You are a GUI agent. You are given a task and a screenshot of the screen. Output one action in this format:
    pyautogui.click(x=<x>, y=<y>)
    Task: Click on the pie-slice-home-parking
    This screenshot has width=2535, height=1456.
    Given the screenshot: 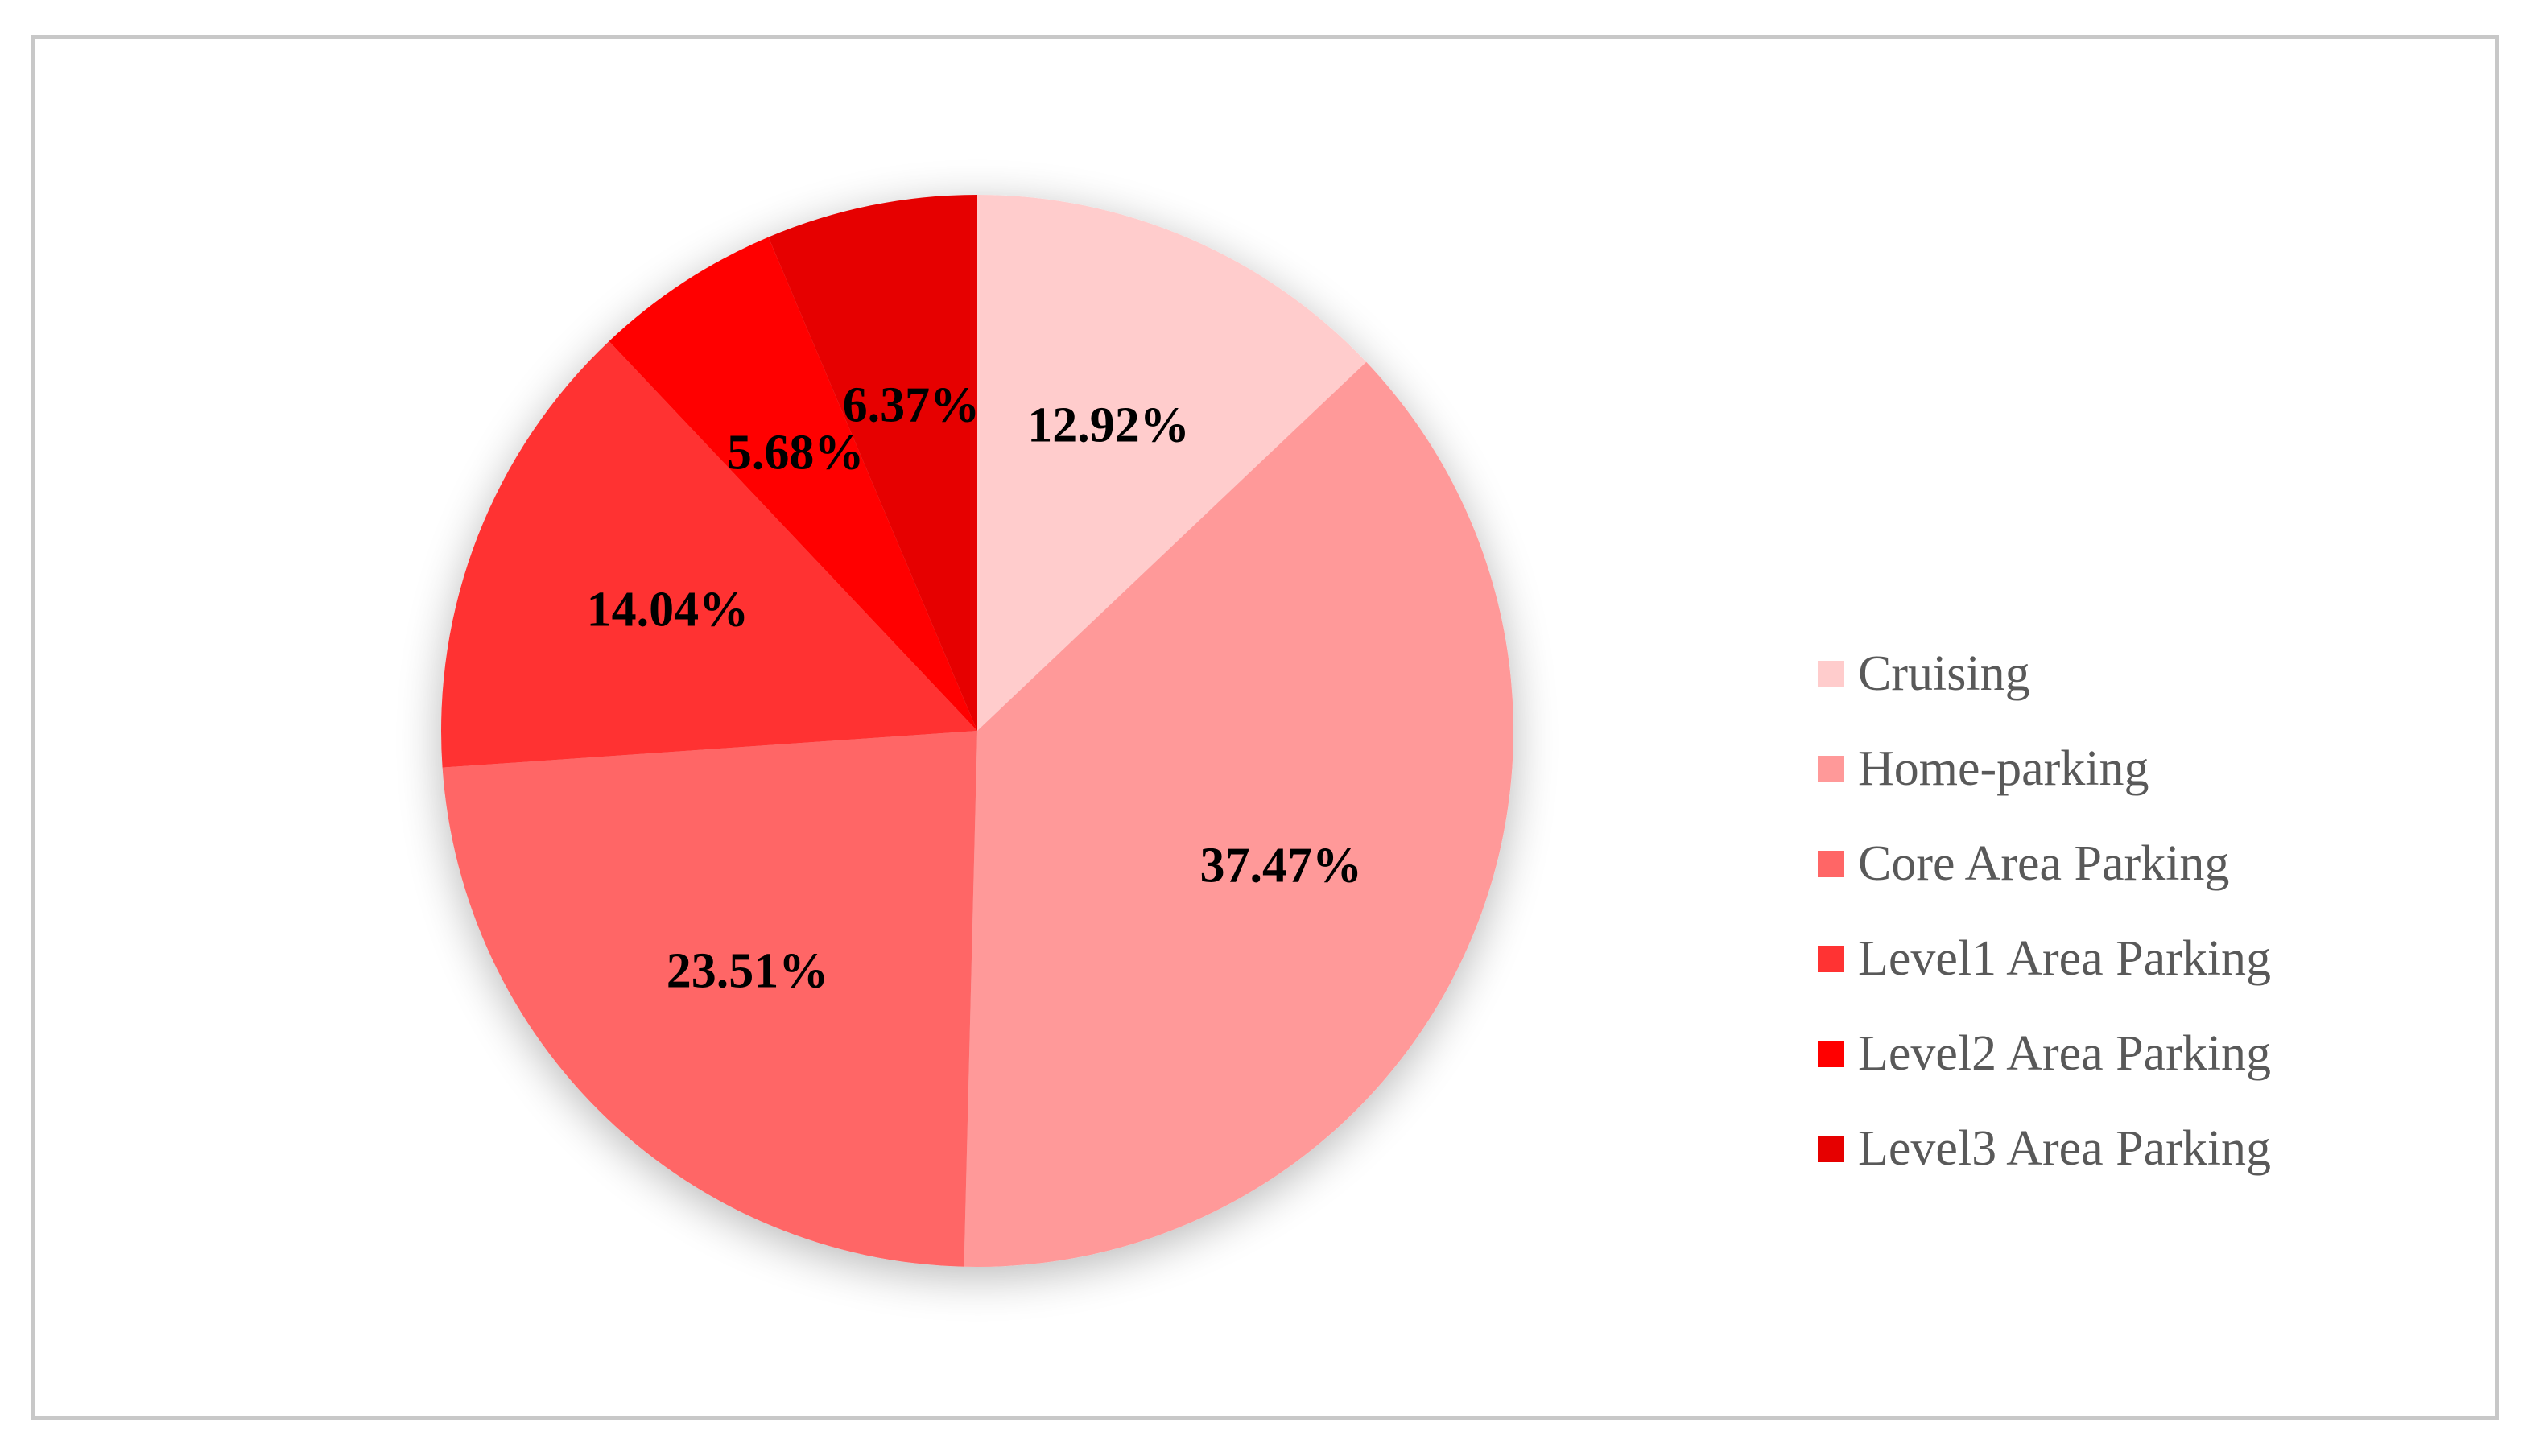 What is the action you would take?
    pyautogui.click(x=1239, y=814)
    